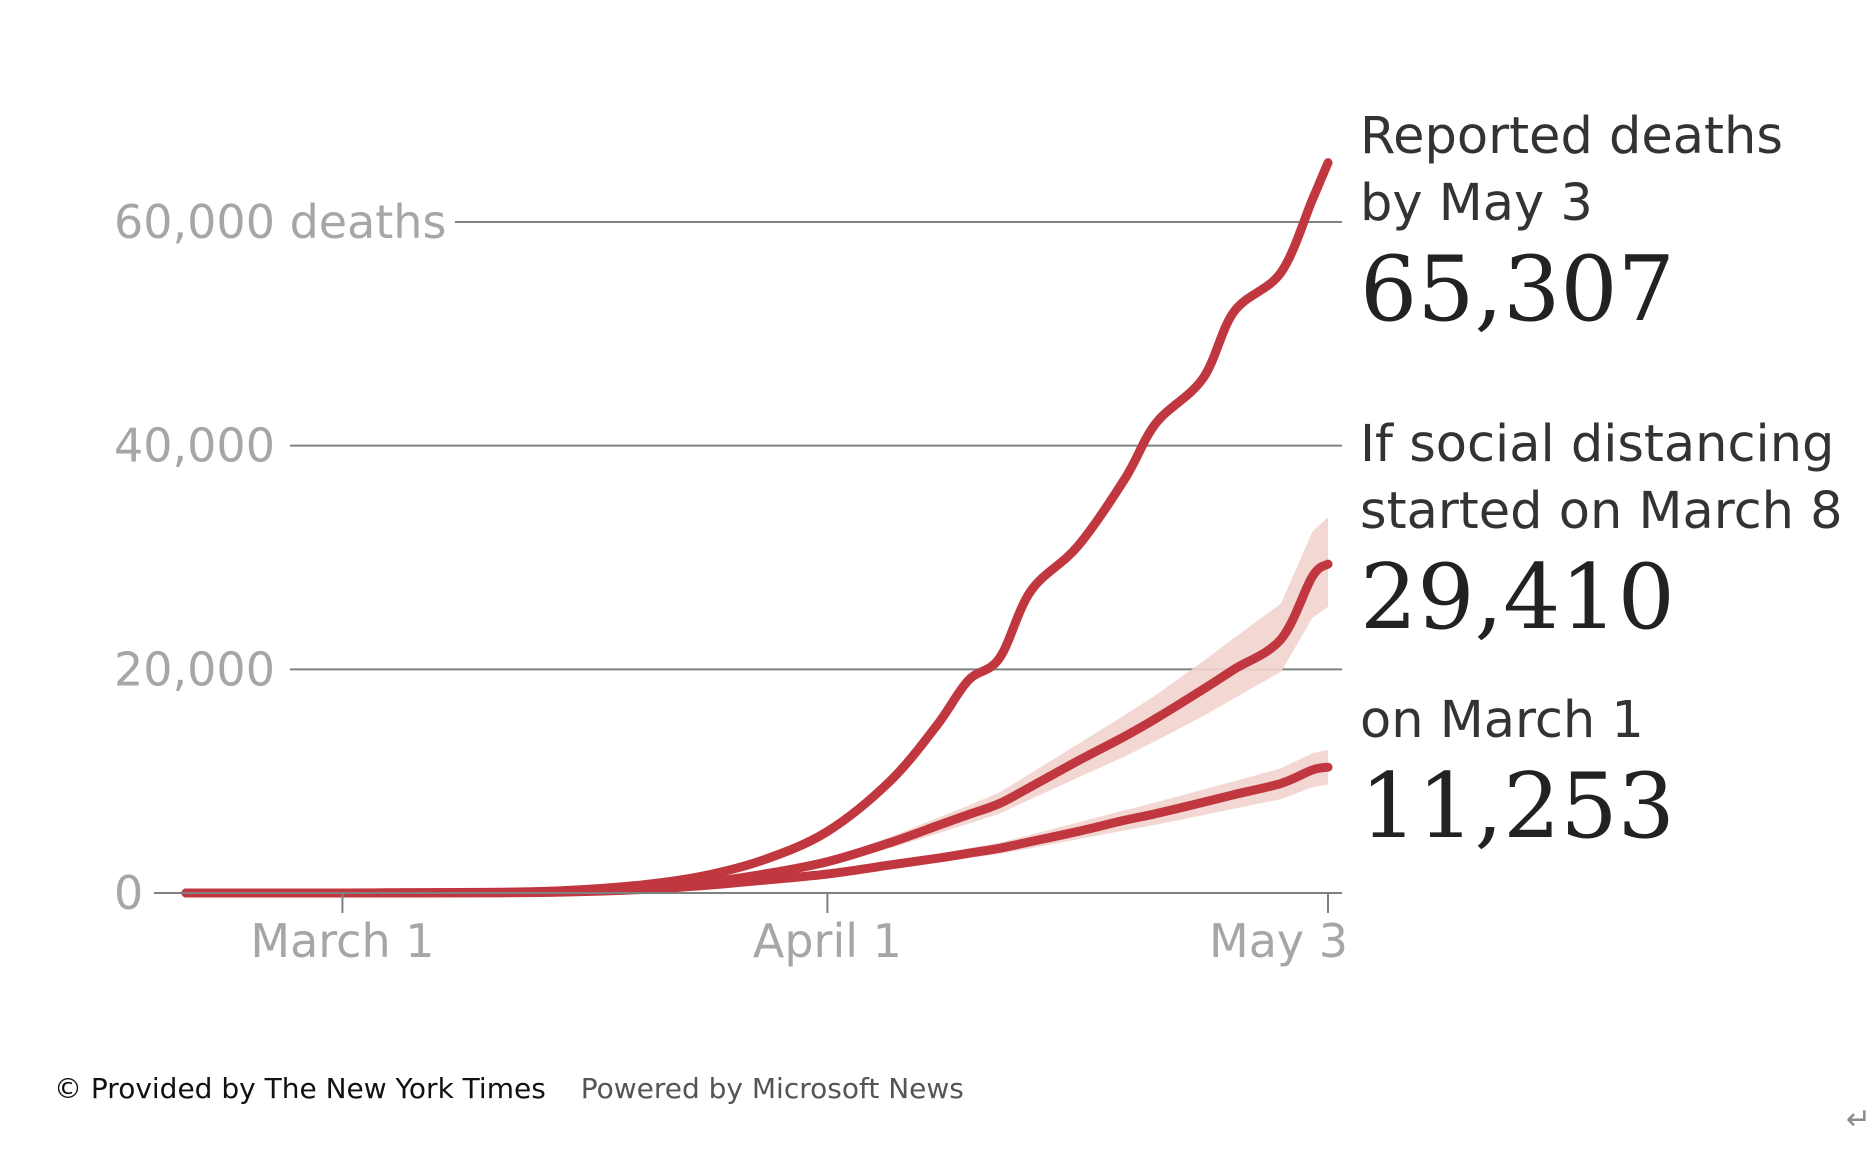 The width and height of the screenshot is (1872, 1160). I want to click on x-axis, so click(748, 902).